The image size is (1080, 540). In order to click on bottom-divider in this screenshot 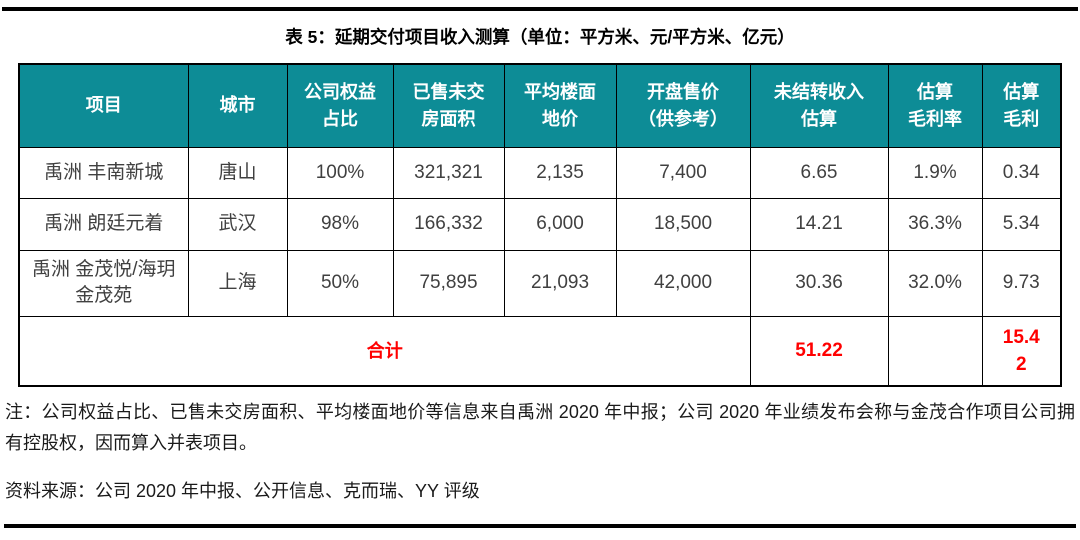, I will do `click(540, 526)`.